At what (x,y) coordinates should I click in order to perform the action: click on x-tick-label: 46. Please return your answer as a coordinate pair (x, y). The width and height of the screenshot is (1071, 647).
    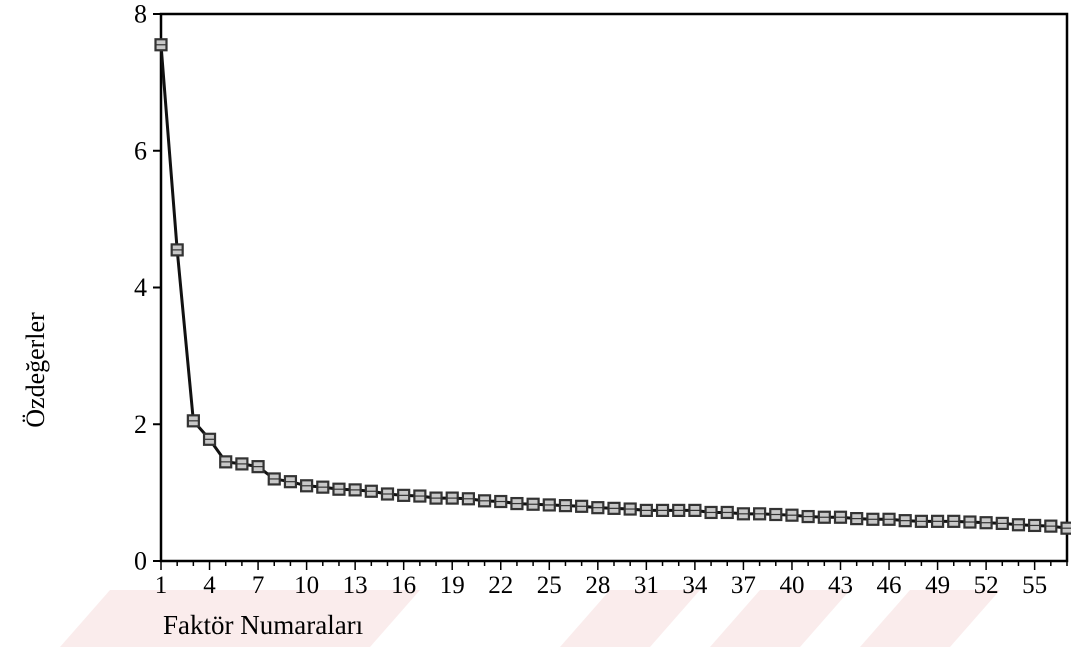
    Looking at the image, I should click on (889, 585).